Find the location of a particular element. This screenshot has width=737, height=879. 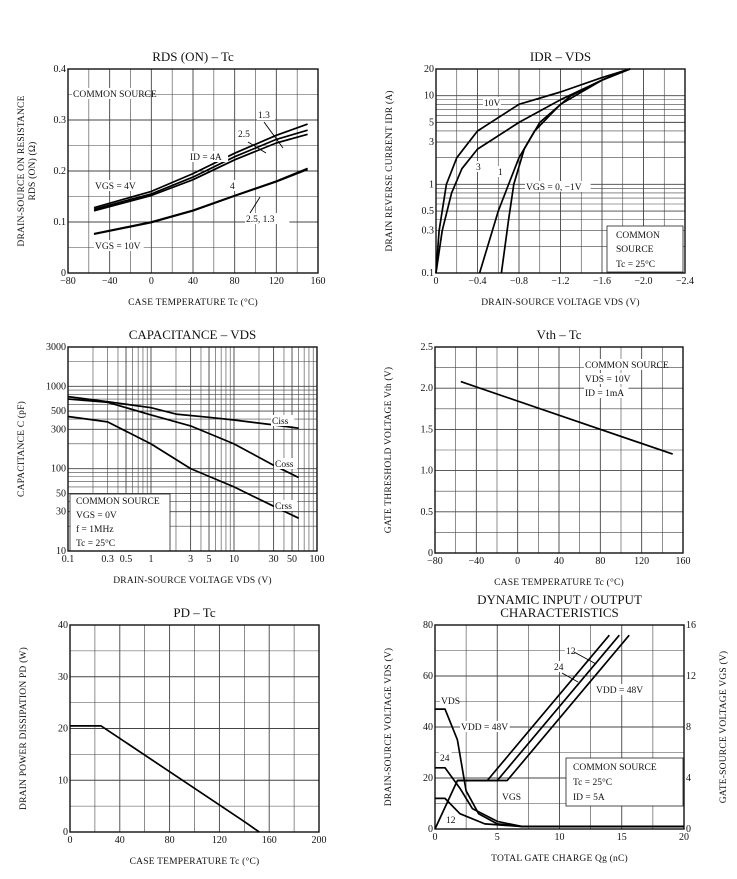

chart-title-line2: CHARACTERISTICS is located at coordinates (559, 612).